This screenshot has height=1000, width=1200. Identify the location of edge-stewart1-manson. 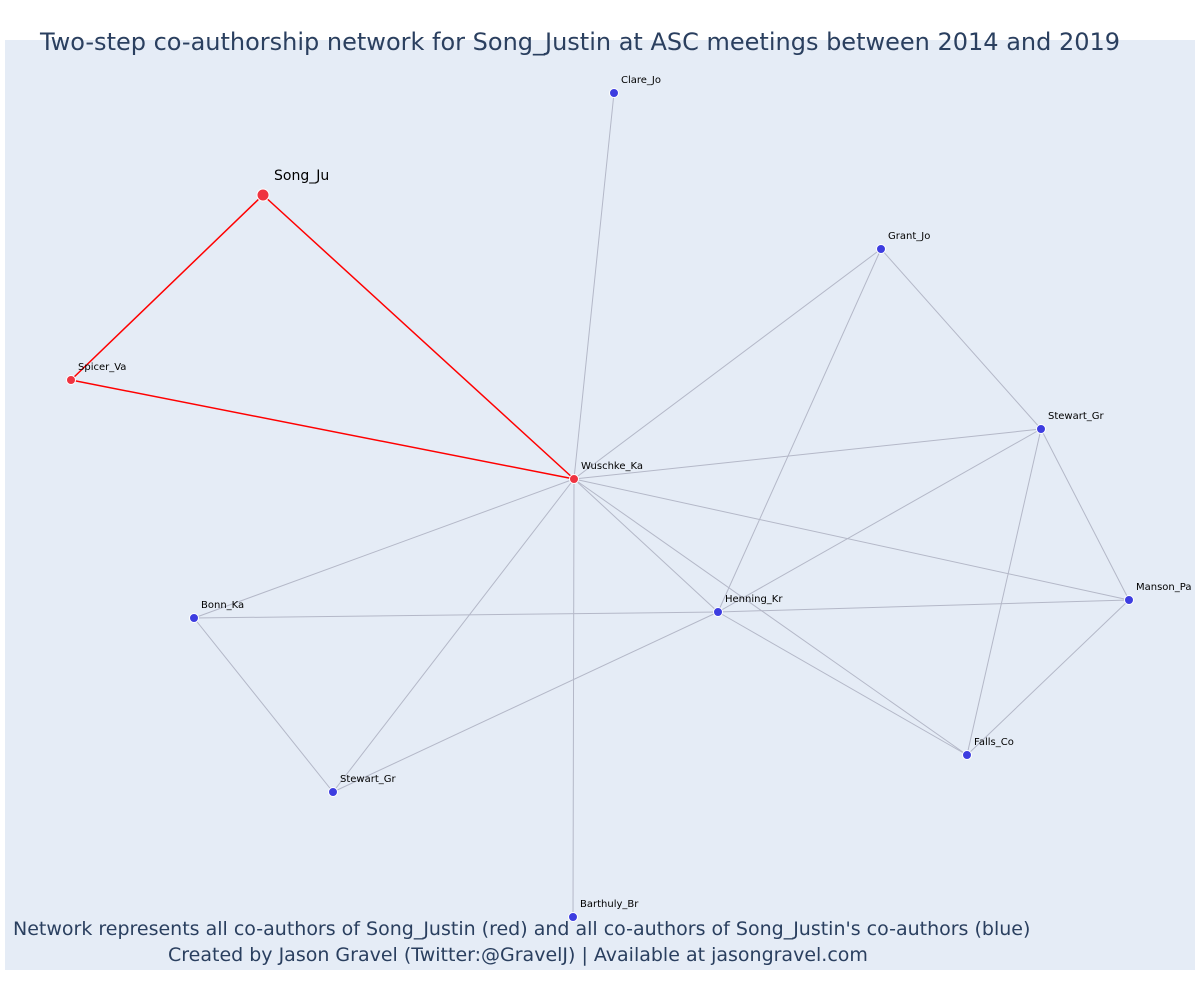
(1085, 514).